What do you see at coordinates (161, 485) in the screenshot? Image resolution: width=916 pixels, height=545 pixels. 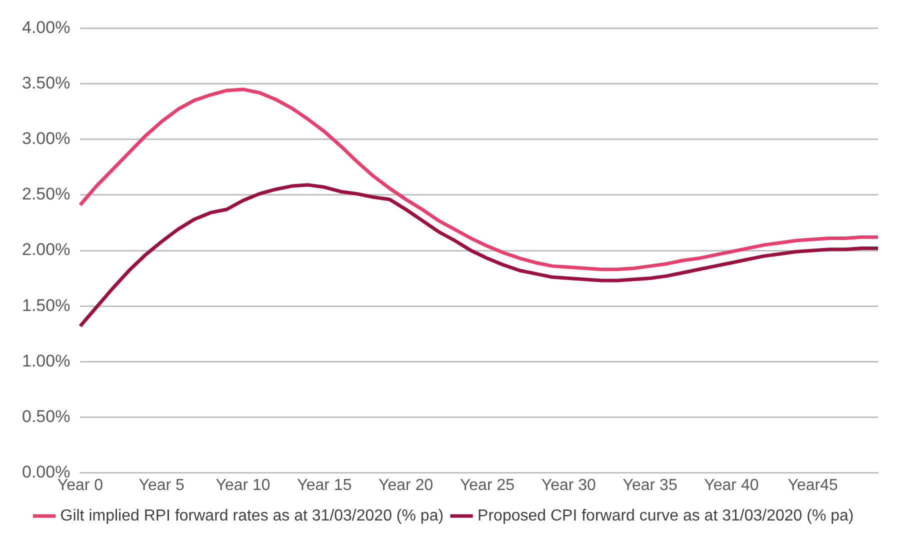 I see `x-tick-label: Year 5` at bounding box center [161, 485].